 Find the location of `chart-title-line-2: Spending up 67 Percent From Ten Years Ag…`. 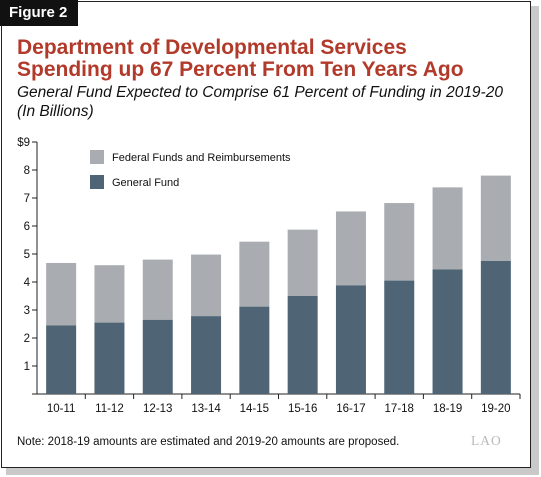

chart-title-line-2: Spending up 67 Percent From Ten Years Ag… is located at coordinates (240, 69).